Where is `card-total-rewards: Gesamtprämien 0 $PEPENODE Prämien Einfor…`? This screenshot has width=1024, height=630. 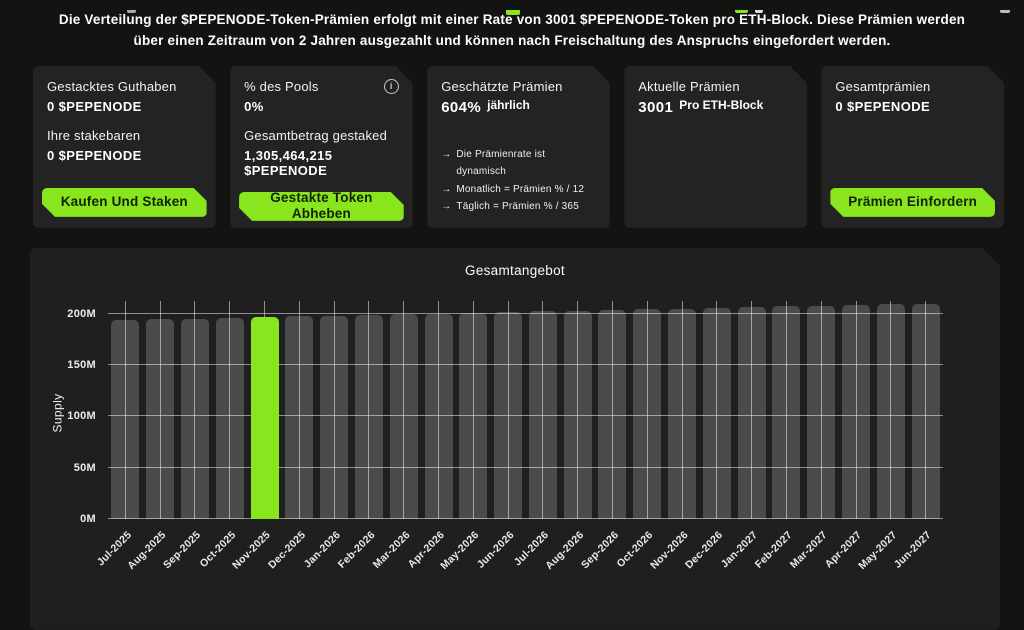
card-total-rewards: Gesamtprämien 0 $PEPENODE Prämien Einfor… is located at coordinates (912, 147).